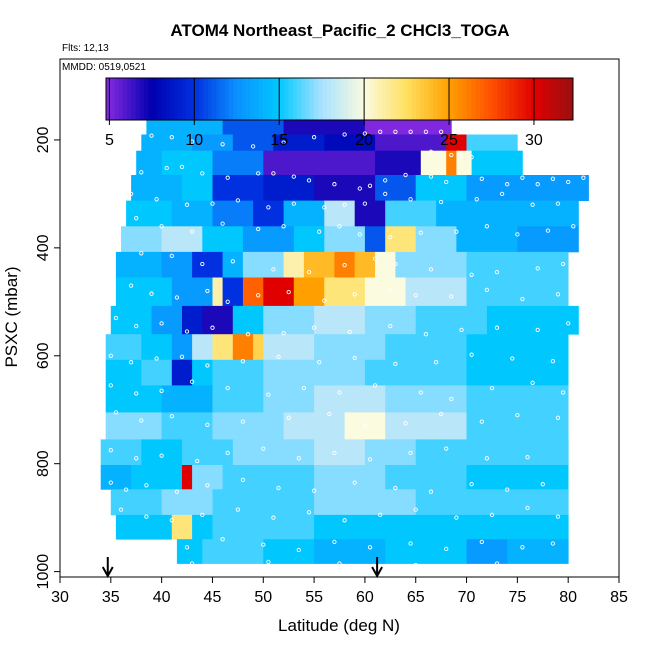  I want to click on x-axis-label: Latitude (deg N), so click(339, 625).